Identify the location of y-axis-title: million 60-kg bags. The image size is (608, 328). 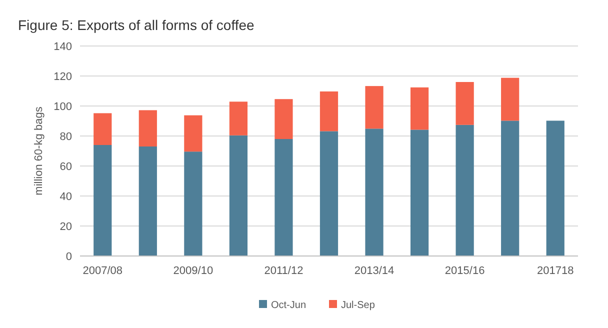
(39, 151).